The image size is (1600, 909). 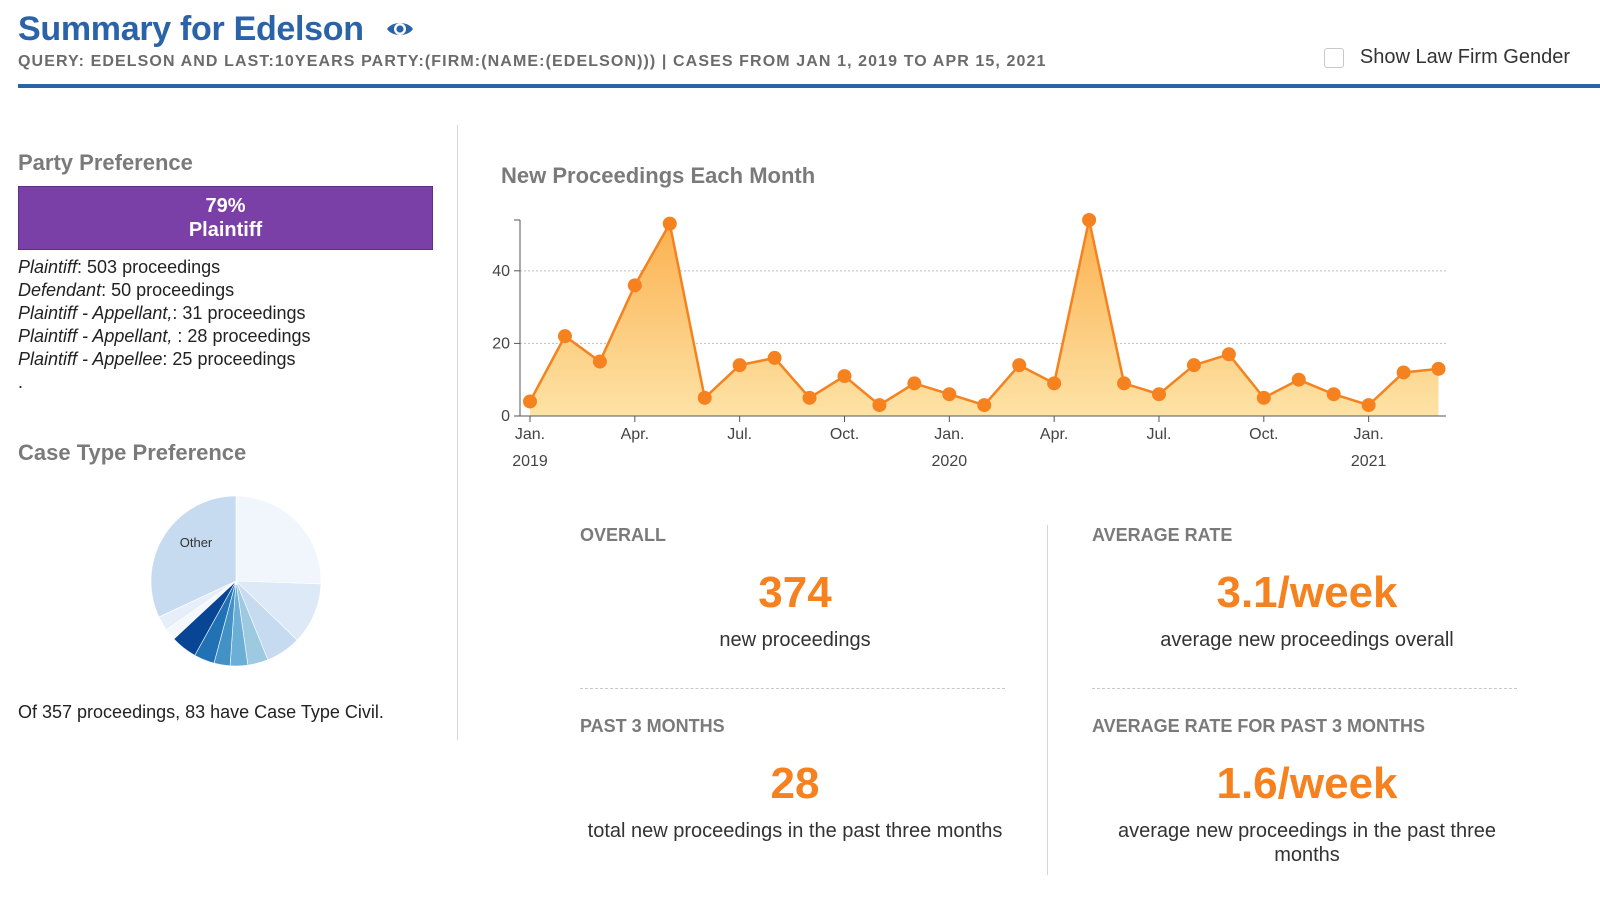 What do you see at coordinates (1369, 461) in the screenshot?
I see `x-year-label: 2021` at bounding box center [1369, 461].